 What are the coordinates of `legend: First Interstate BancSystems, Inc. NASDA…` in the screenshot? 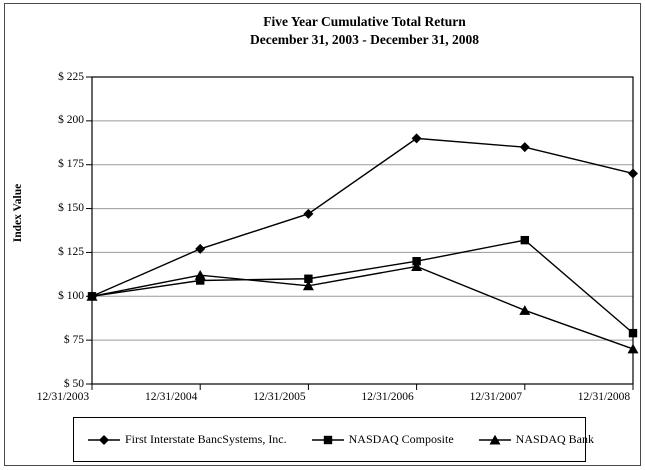 It's located at (333, 439).